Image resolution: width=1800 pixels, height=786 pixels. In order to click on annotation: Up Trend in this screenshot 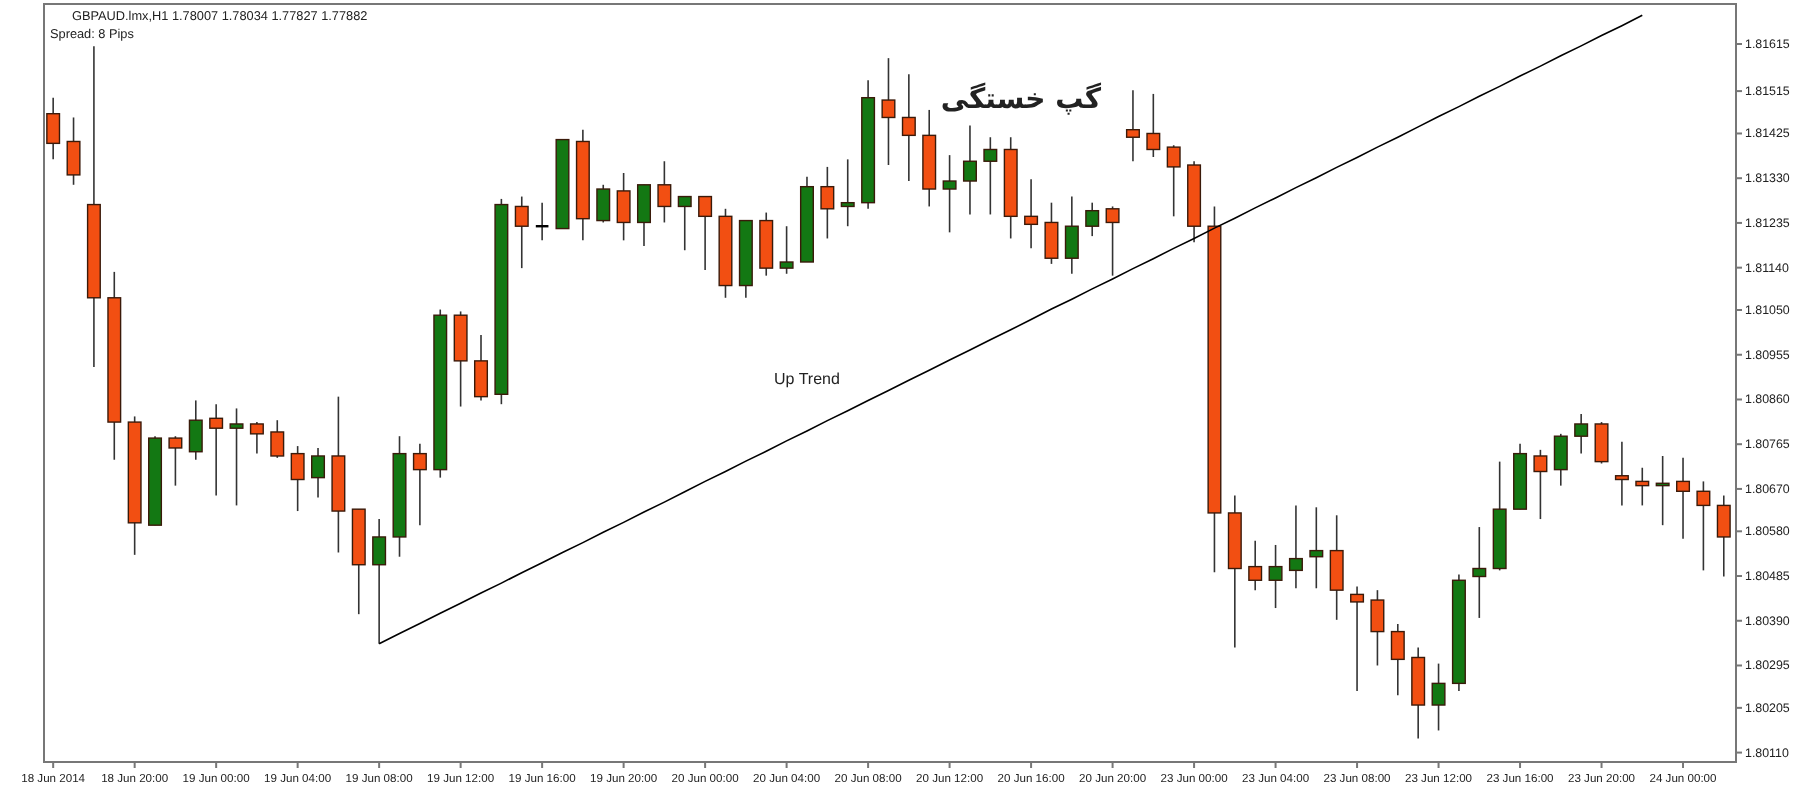, I will do `click(807, 379)`.